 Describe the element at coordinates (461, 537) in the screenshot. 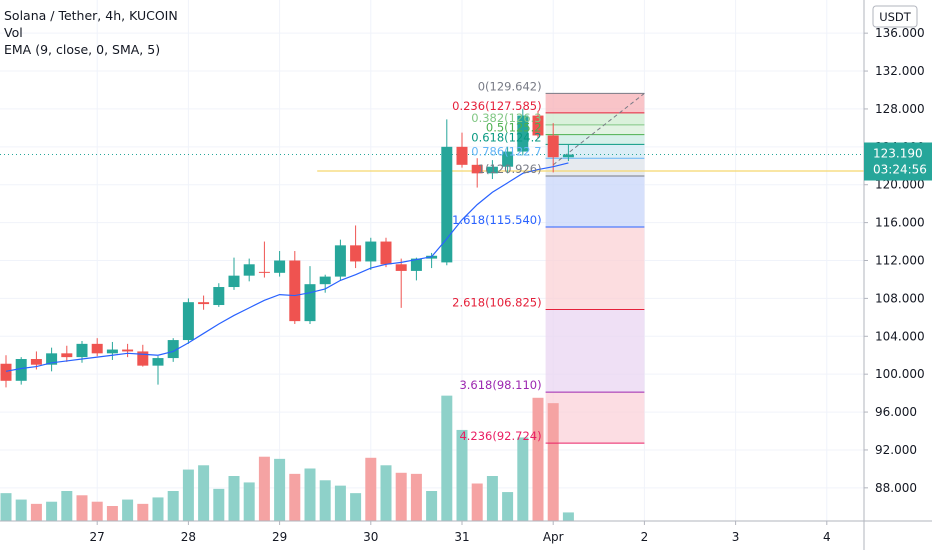

I see `time-tick-label: 31` at that location.